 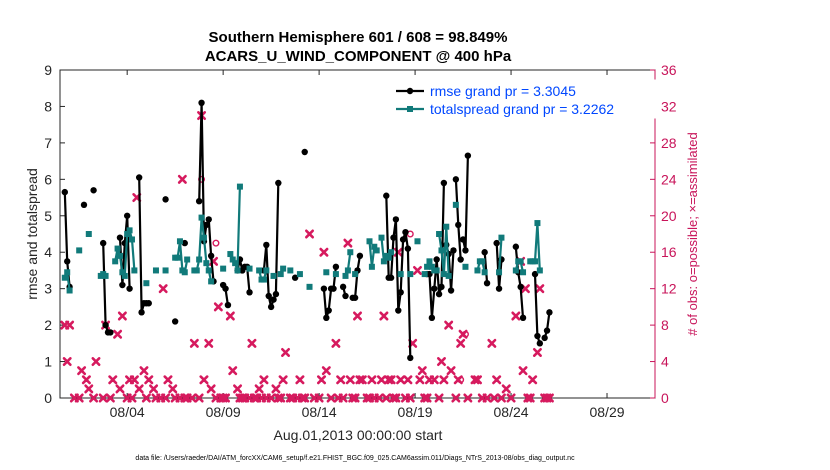 What do you see at coordinates (669, 143) in the screenshot?
I see `y-right-tick-label: 28` at bounding box center [669, 143].